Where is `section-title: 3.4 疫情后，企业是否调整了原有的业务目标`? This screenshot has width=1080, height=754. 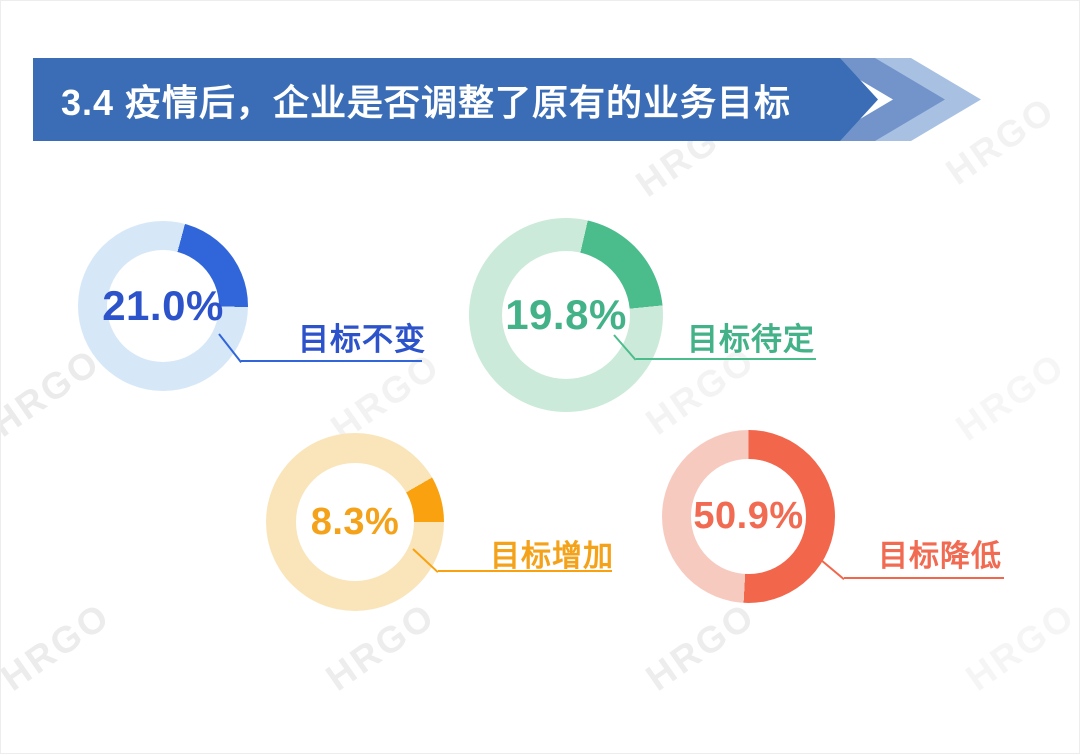
section-title: 3.4 疫情后，企业是否调整了原有的业务目标 is located at coordinates (426, 102).